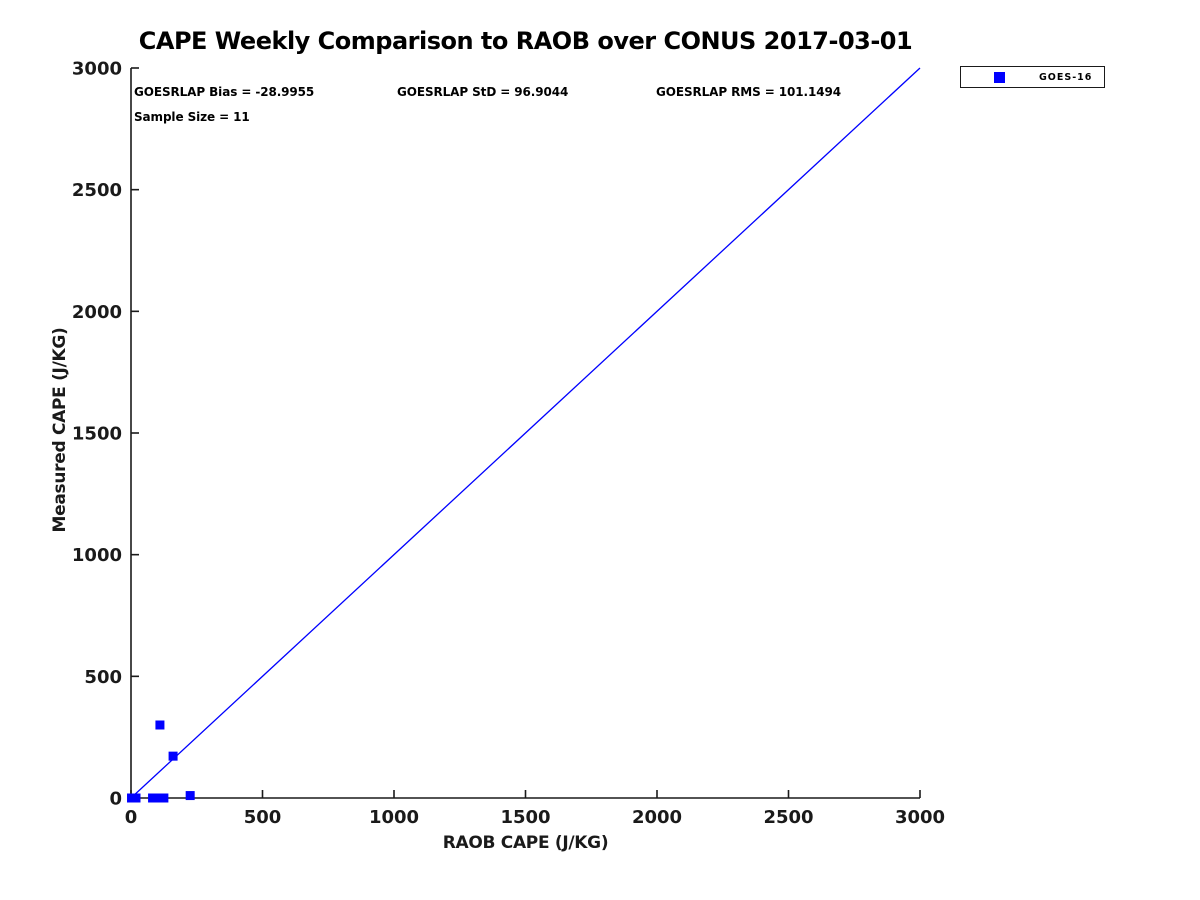 Image resolution: width=1200 pixels, height=900 pixels. What do you see at coordinates (920, 817) in the screenshot?
I see `x-tick-label: 3000` at bounding box center [920, 817].